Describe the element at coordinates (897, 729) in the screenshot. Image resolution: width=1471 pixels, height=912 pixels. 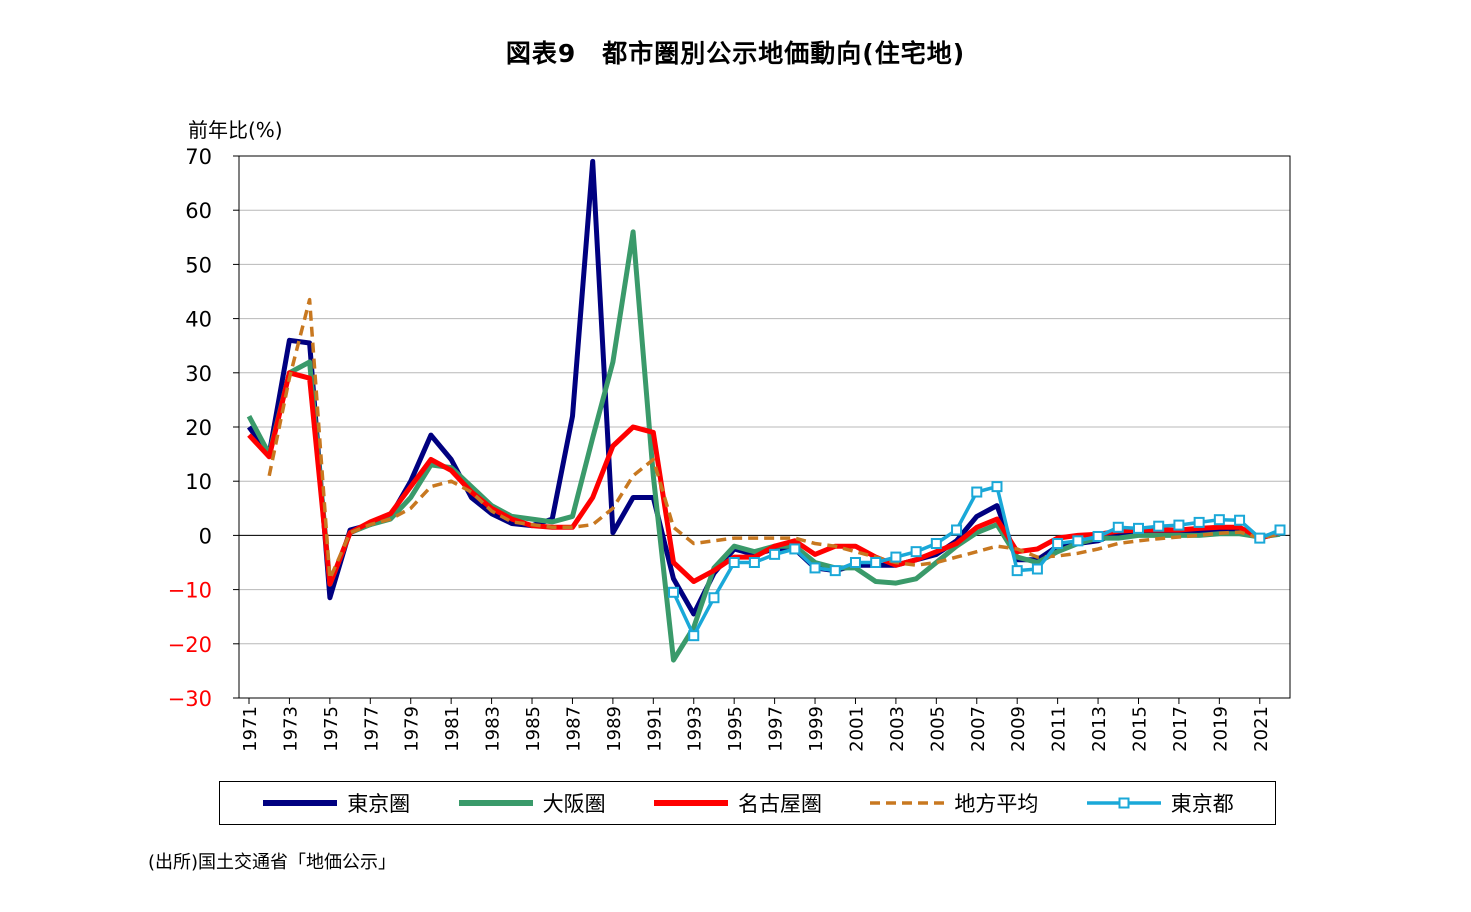
I see `x-tick-label: 2003` at that location.